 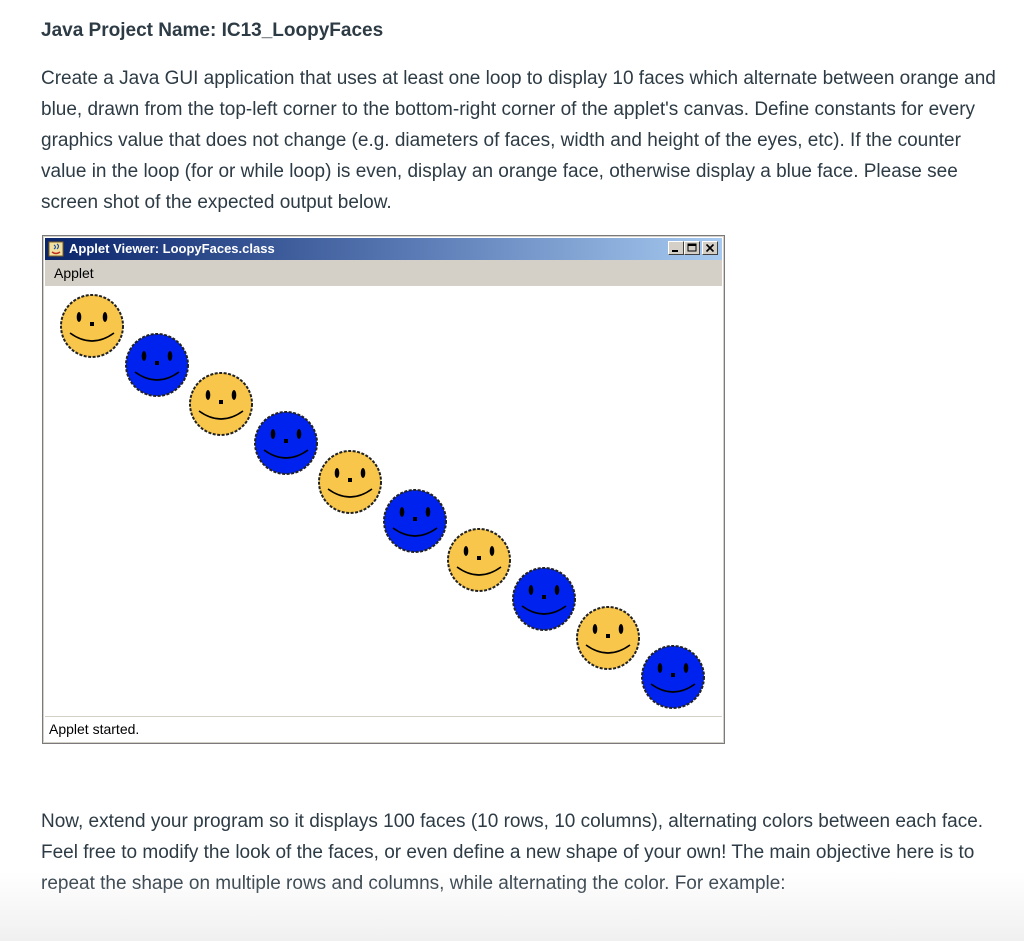 I want to click on minimize-button, so click(x=676, y=248).